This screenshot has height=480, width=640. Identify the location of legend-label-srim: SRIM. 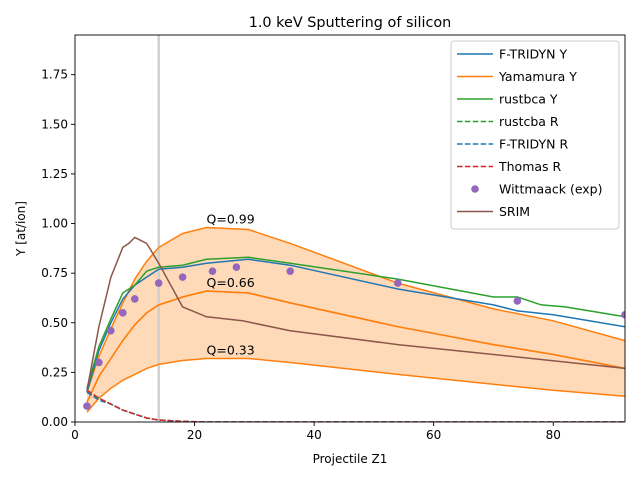
(514, 211).